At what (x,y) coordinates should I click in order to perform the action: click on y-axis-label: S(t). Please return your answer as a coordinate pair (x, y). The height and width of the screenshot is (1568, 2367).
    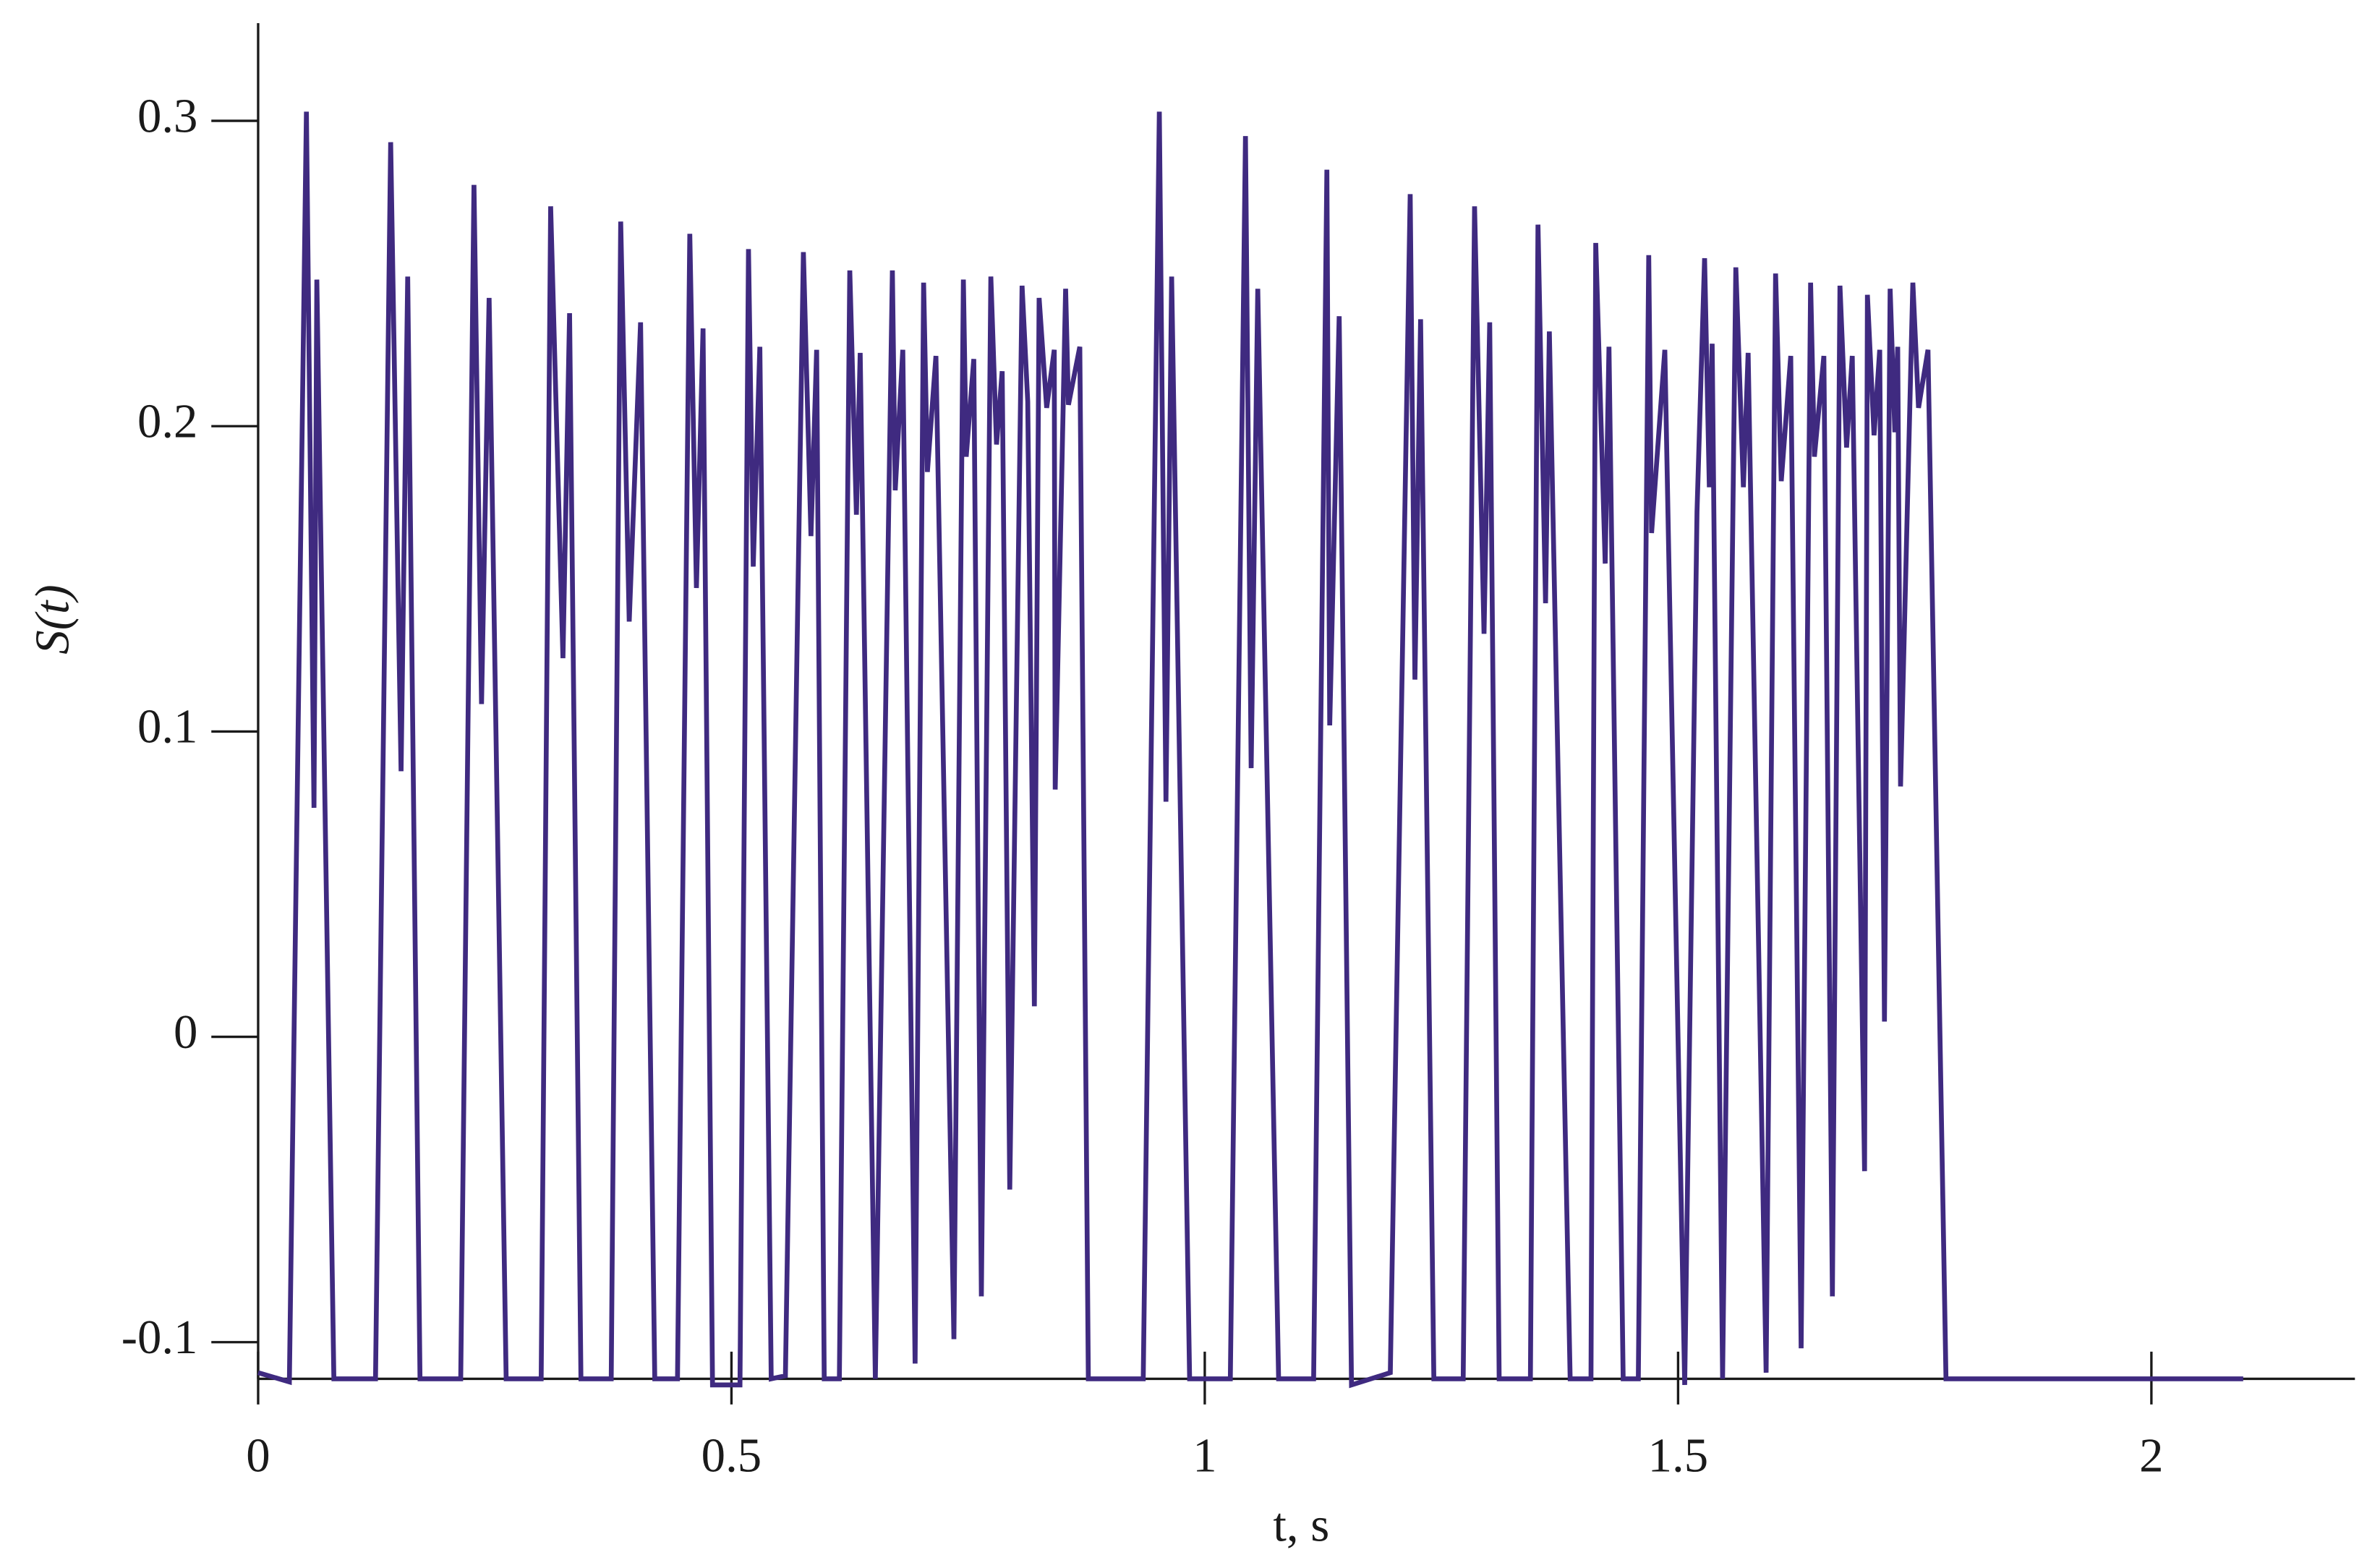
    Looking at the image, I should click on (53, 619).